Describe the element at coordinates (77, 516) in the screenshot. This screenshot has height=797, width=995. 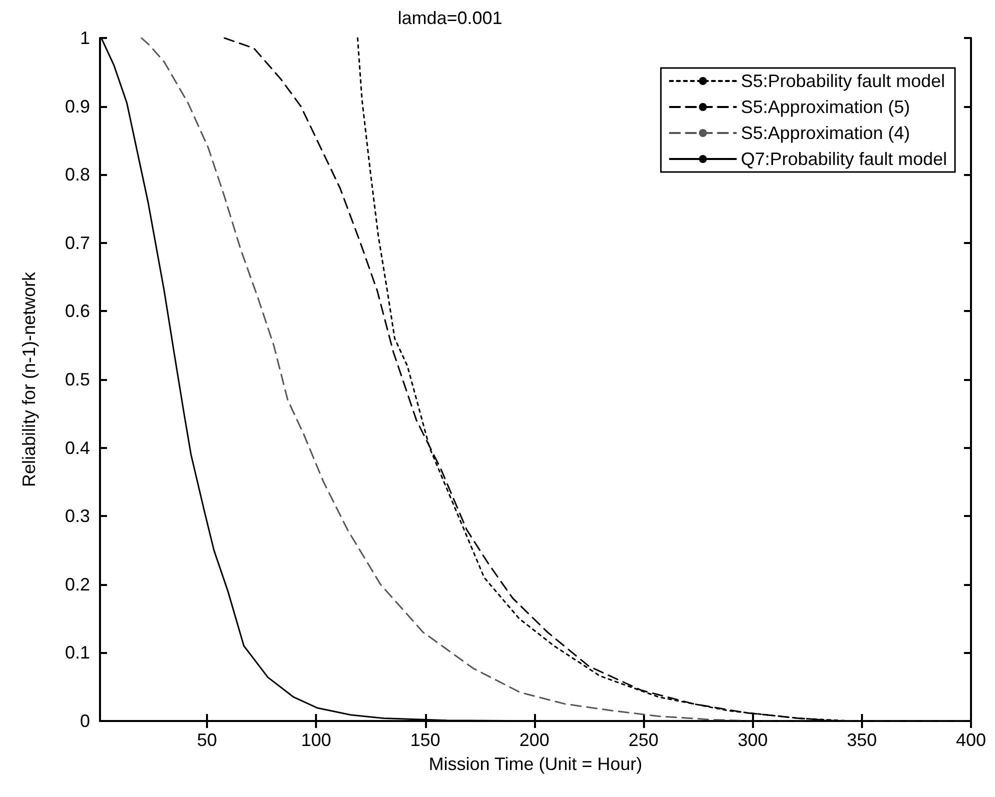
I see `y-tick-label: 0.3` at that location.